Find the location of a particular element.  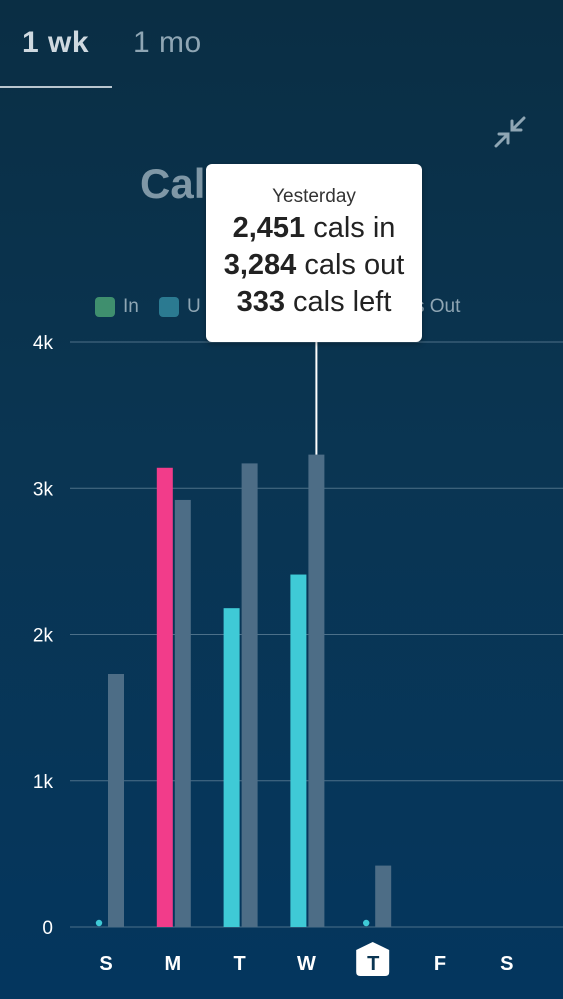

x-tick-label: W is located at coordinates (306, 964).